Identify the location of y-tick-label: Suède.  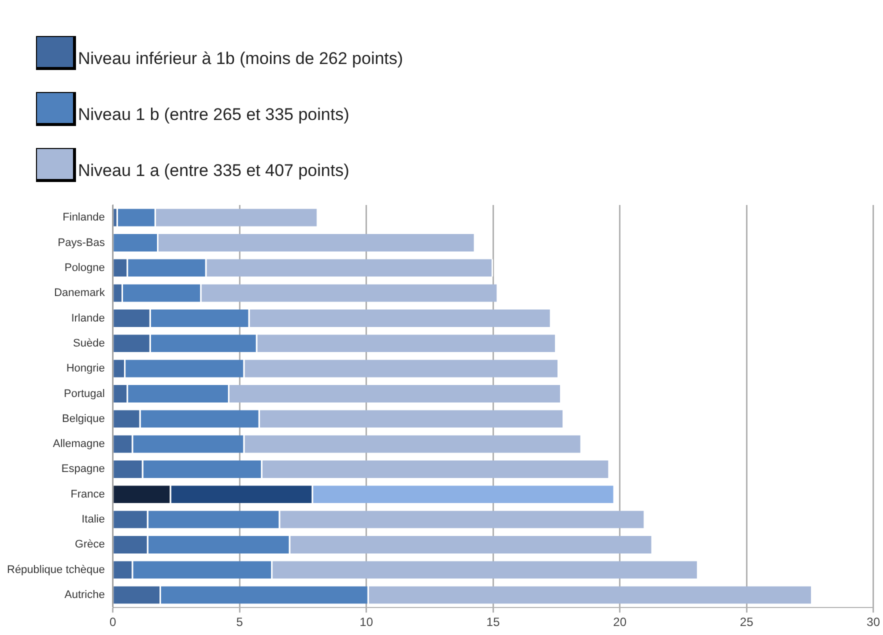
(89, 343).